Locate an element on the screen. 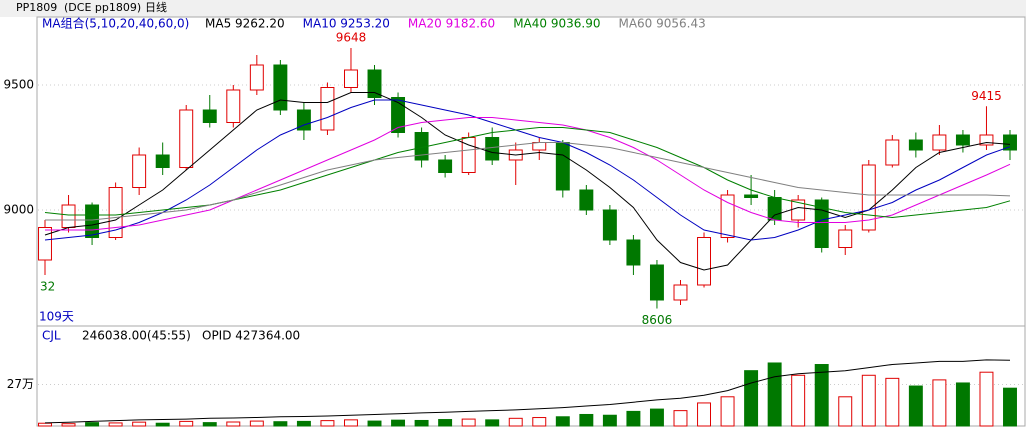  oi-line is located at coordinates (527, 391).